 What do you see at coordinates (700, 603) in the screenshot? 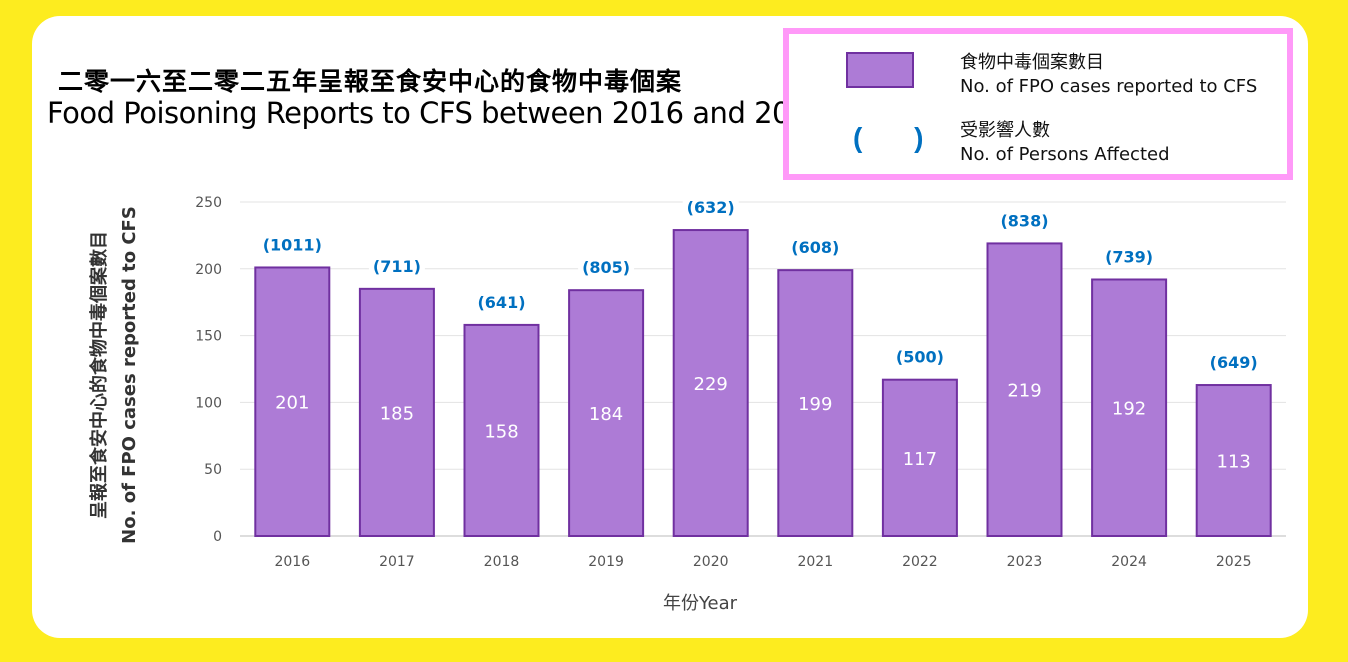
I see `x-axis-label: 年份Year` at bounding box center [700, 603].